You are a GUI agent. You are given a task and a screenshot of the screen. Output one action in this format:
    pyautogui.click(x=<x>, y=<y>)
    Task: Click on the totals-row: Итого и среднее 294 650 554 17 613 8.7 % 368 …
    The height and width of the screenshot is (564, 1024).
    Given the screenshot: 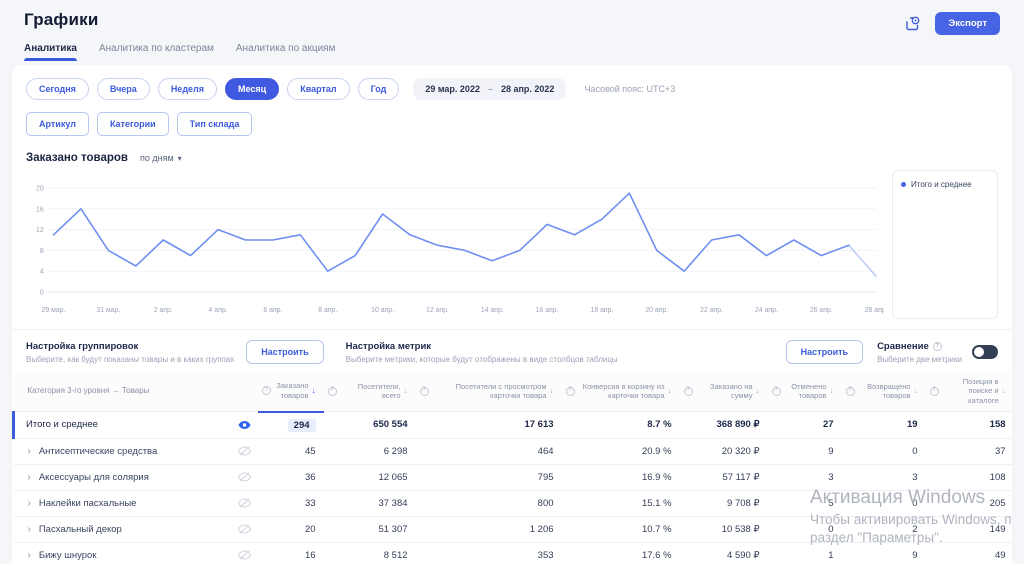 What is the action you would take?
    pyautogui.click(x=512, y=425)
    